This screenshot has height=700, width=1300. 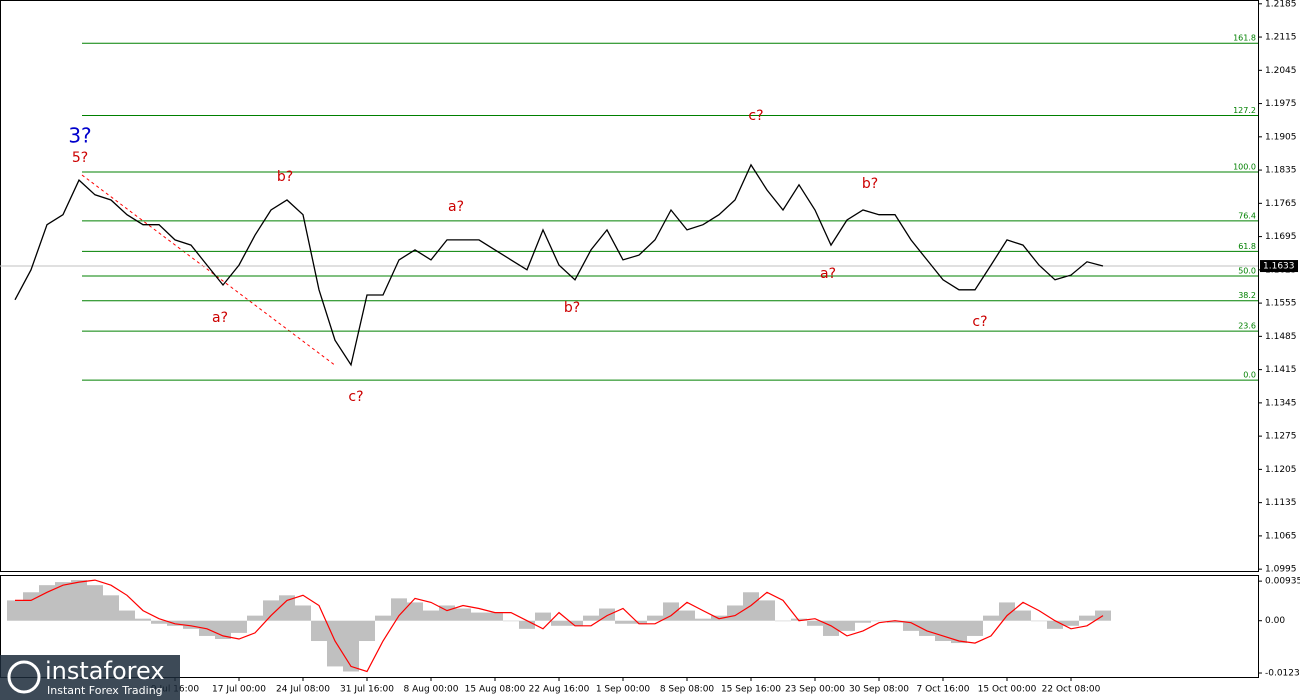 I want to click on fib-label: 161.8, so click(x=1244, y=38).